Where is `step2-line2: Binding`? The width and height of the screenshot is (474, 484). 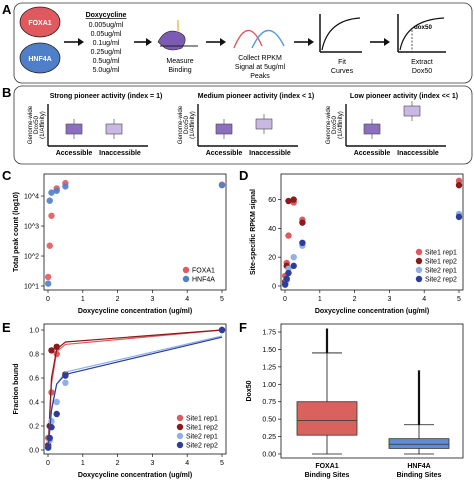
step2-line2: Binding is located at coordinates (179, 70).